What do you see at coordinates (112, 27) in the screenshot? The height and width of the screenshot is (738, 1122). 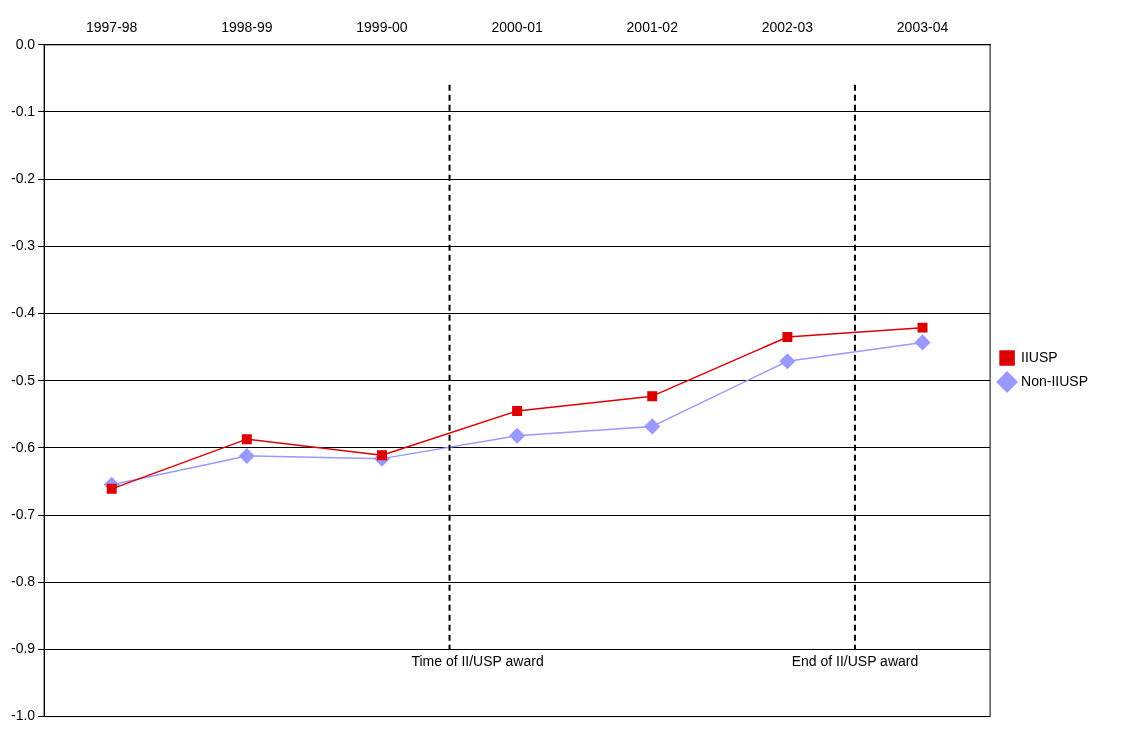 I see `x-tick-label: 1997-98` at bounding box center [112, 27].